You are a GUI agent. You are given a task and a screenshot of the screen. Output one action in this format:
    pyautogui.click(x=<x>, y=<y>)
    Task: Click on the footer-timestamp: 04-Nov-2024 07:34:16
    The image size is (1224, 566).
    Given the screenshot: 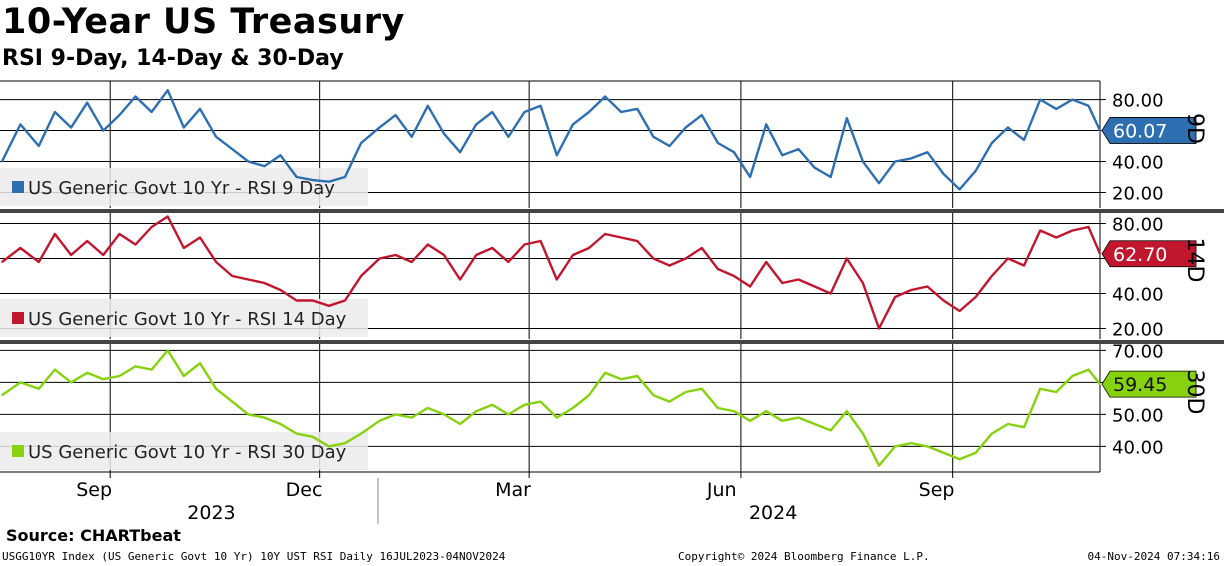 What is the action you would take?
    pyautogui.click(x=1153, y=556)
    